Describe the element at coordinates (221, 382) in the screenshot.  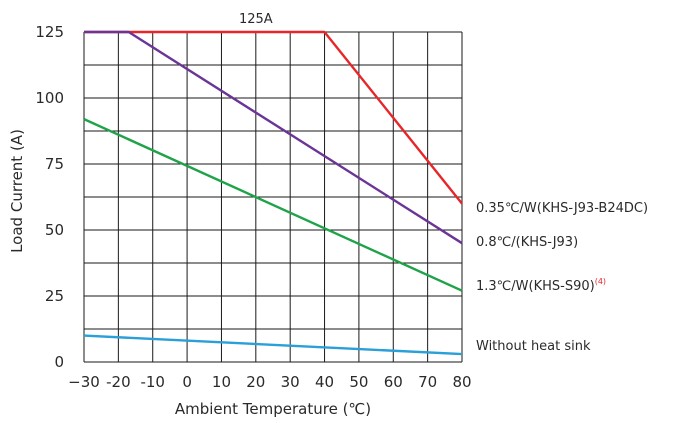
I see `x-tick-label: 10` at that location.